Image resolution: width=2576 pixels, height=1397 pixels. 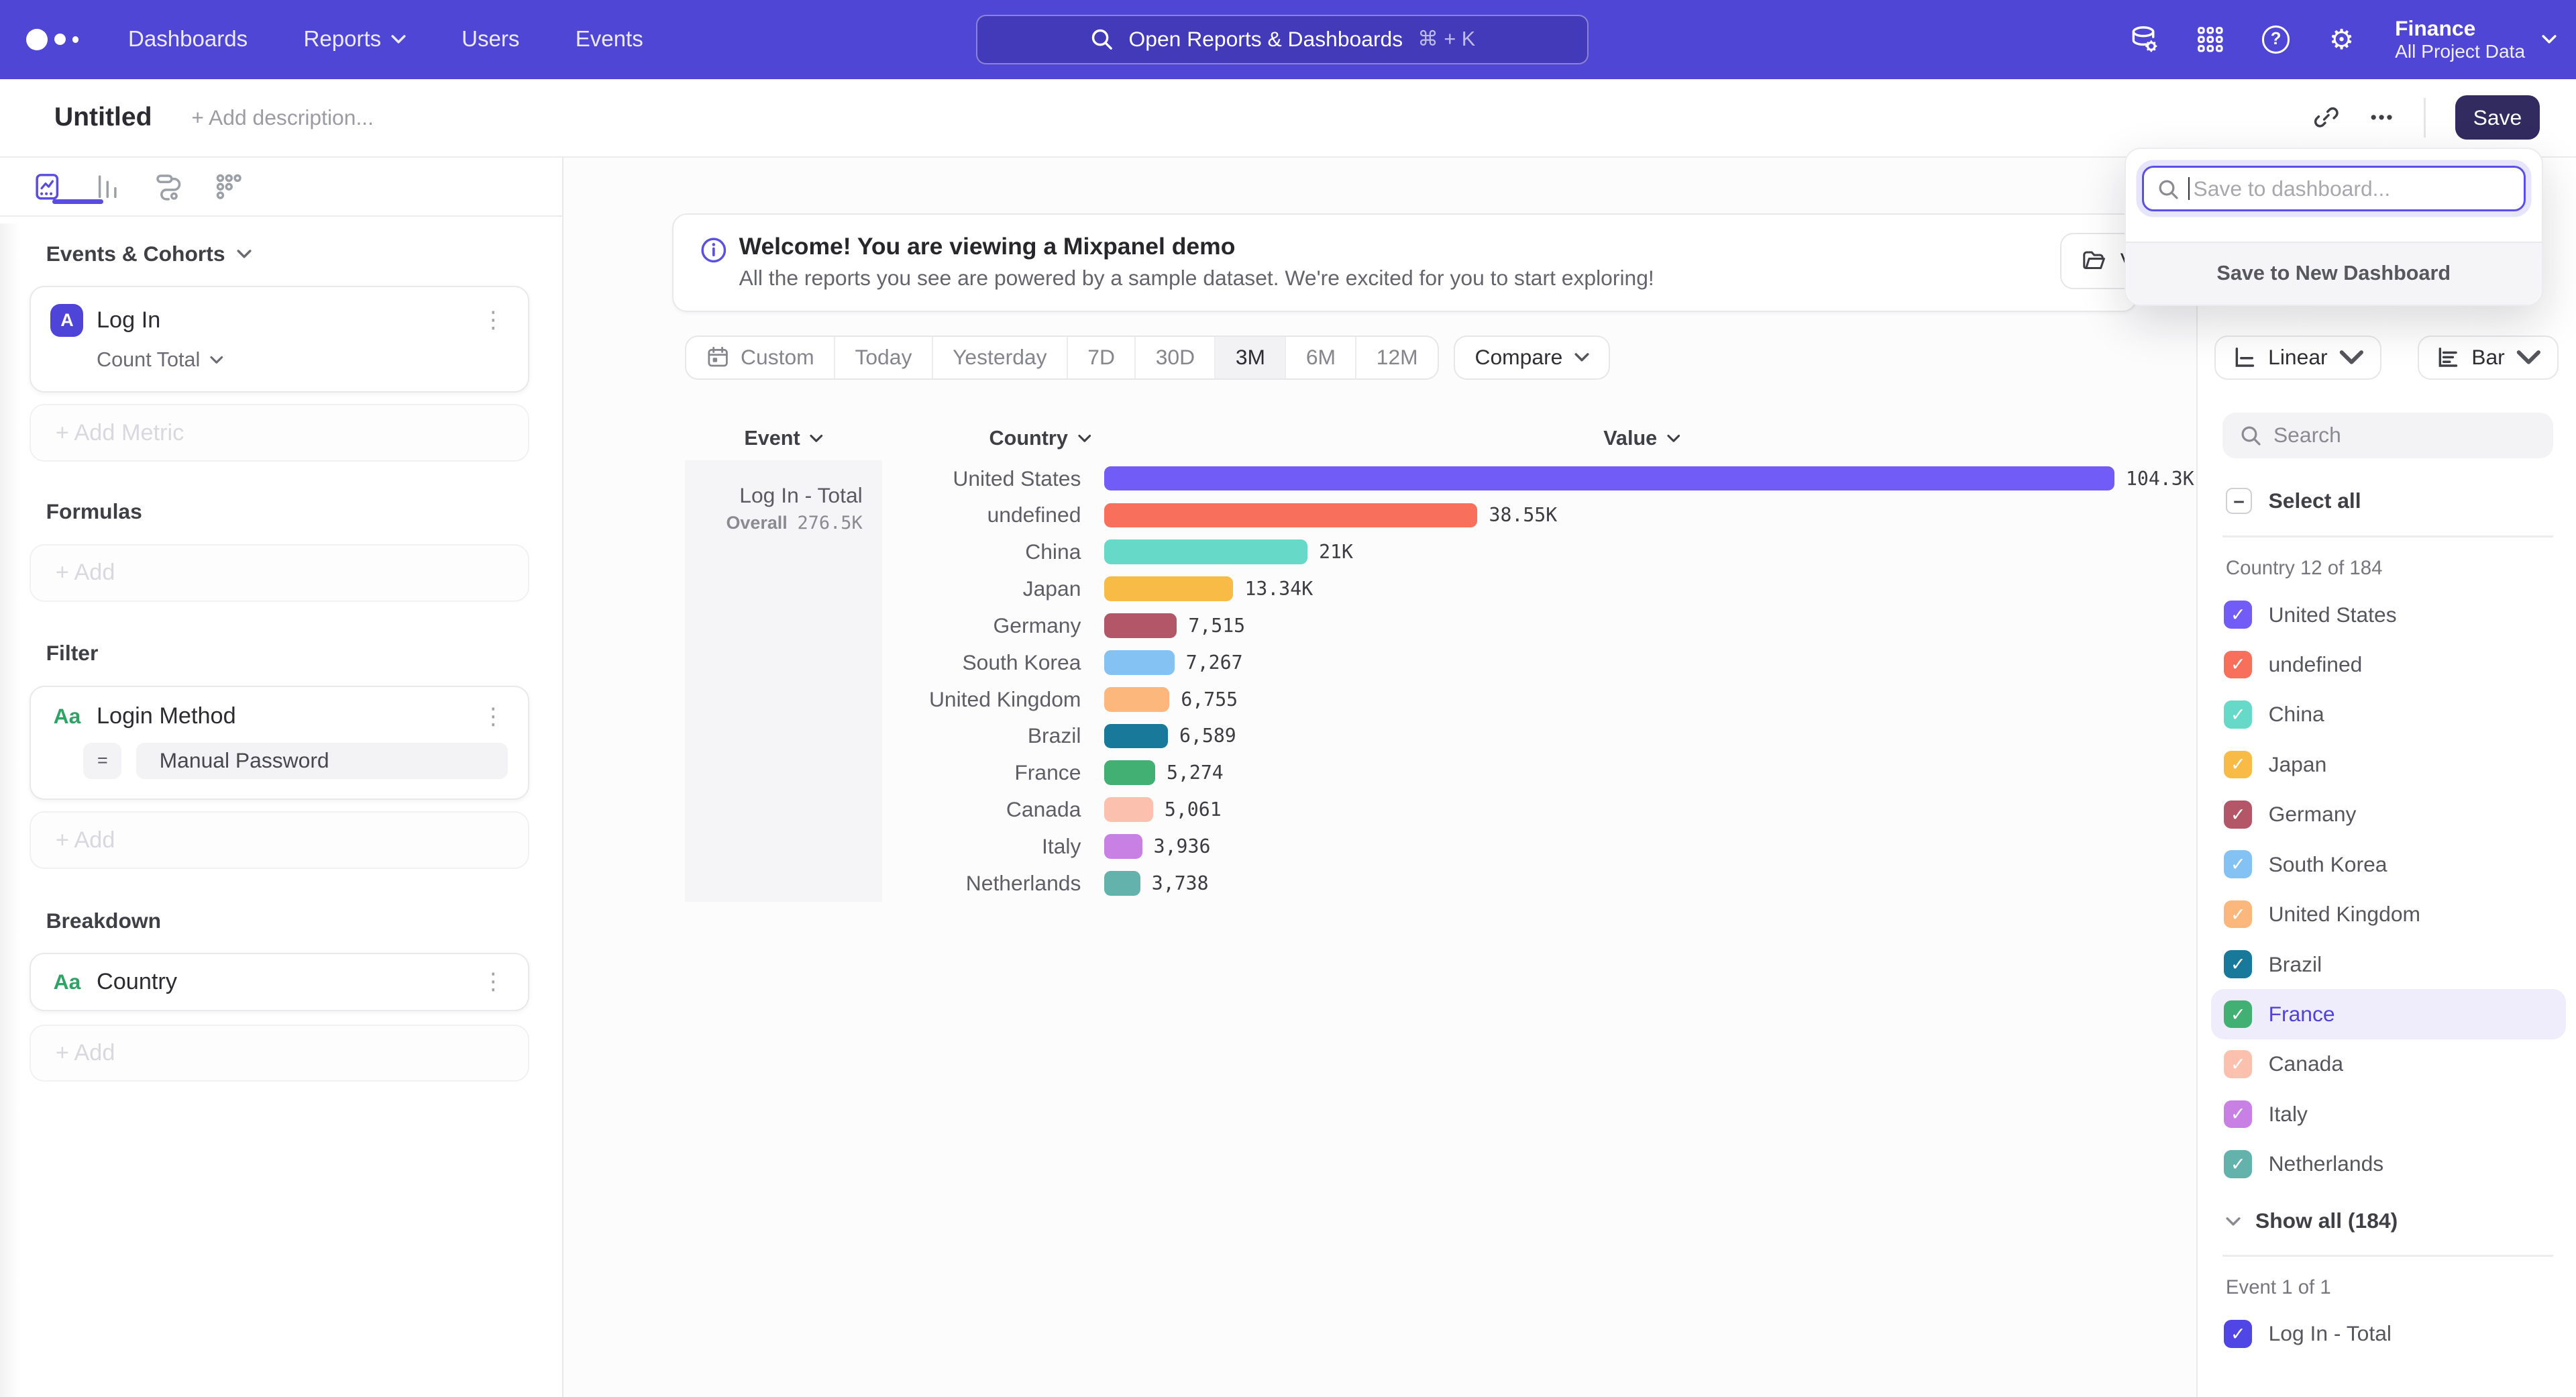 What do you see at coordinates (2388, 714) in the screenshot?
I see `legend-item: ✓ China` at bounding box center [2388, 714].